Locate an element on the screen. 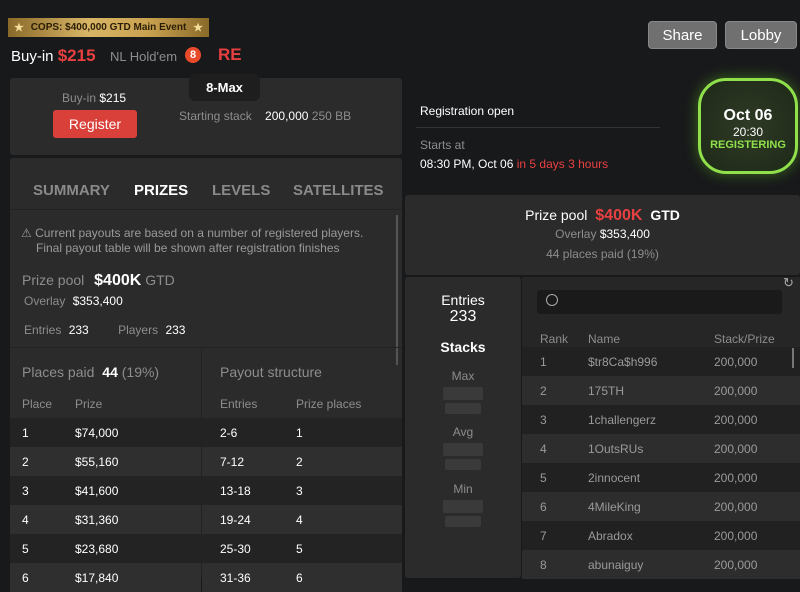  badge-state: REGISTERING is located at coordinates (748, 145).